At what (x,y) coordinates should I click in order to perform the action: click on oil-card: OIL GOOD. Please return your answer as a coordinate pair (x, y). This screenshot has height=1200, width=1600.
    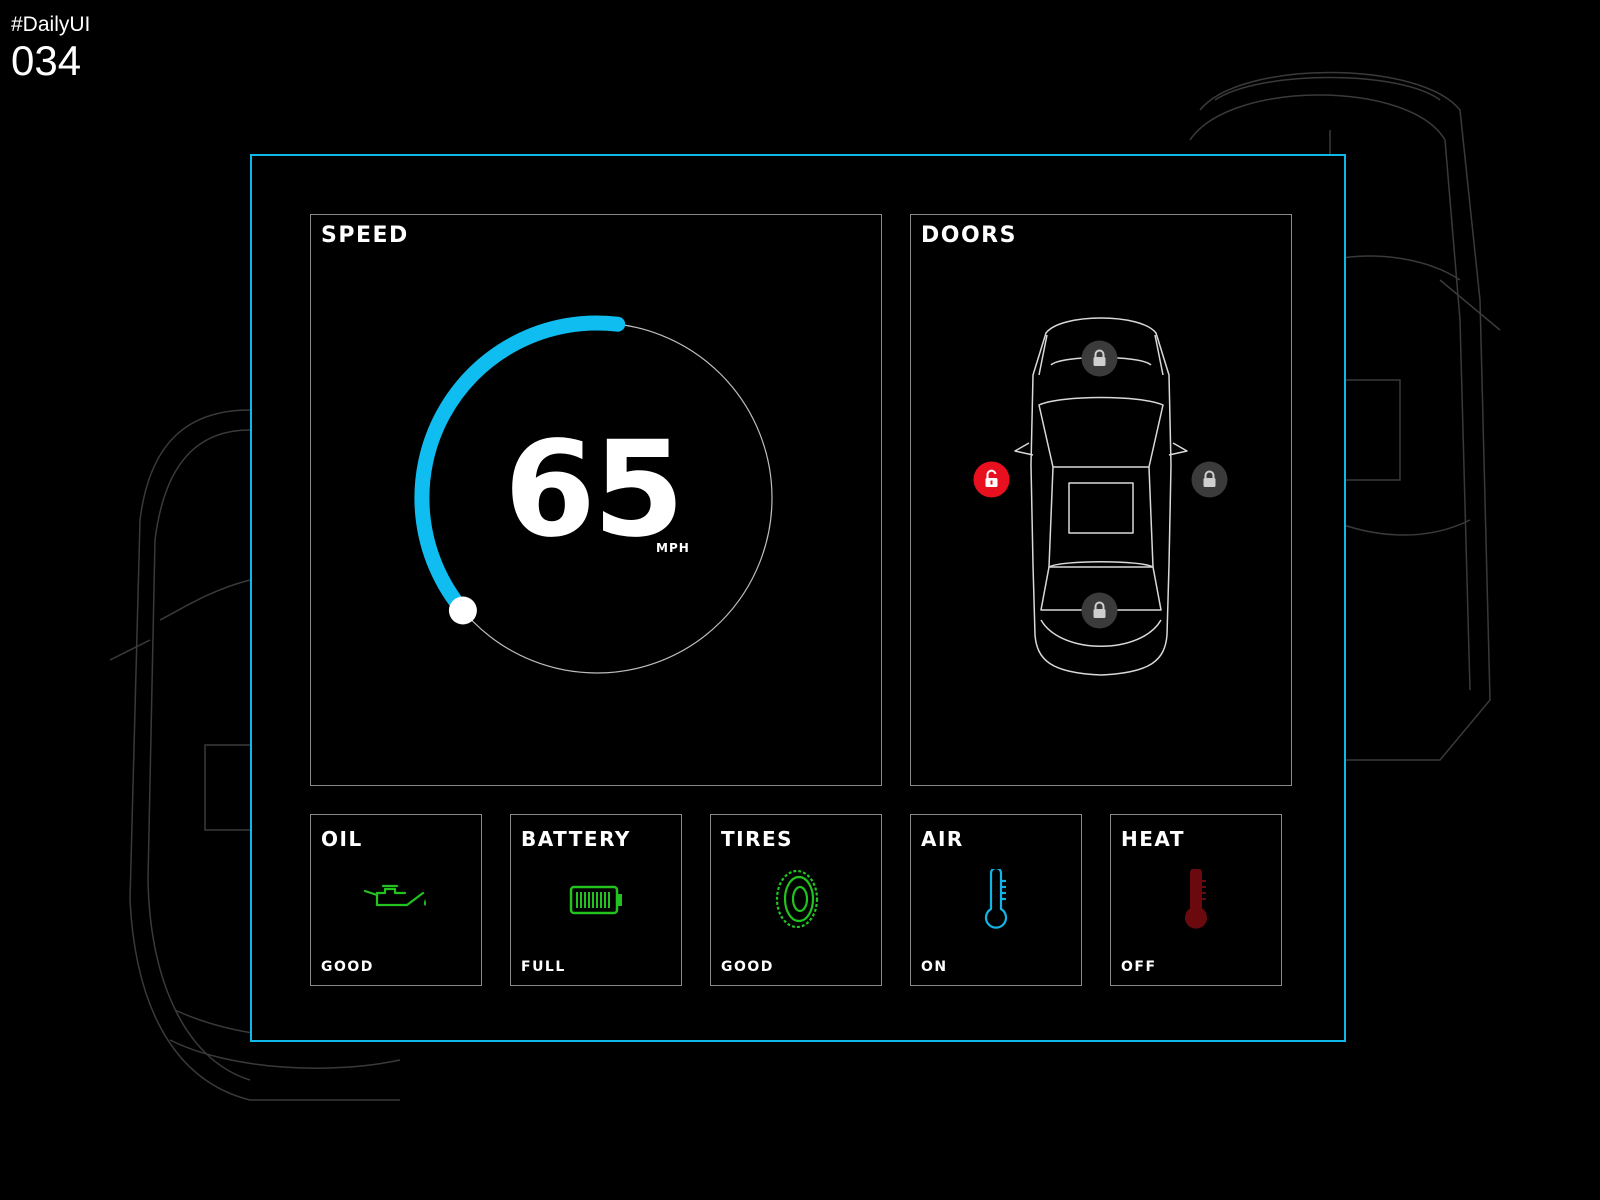
    Looking at the image, I should click on (396, 900).